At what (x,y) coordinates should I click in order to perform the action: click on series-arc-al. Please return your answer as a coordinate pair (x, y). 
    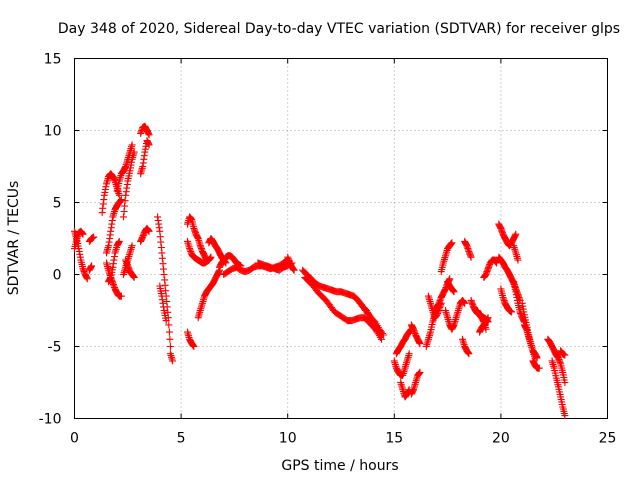
    Looking at the image, I should click on (455, 314).